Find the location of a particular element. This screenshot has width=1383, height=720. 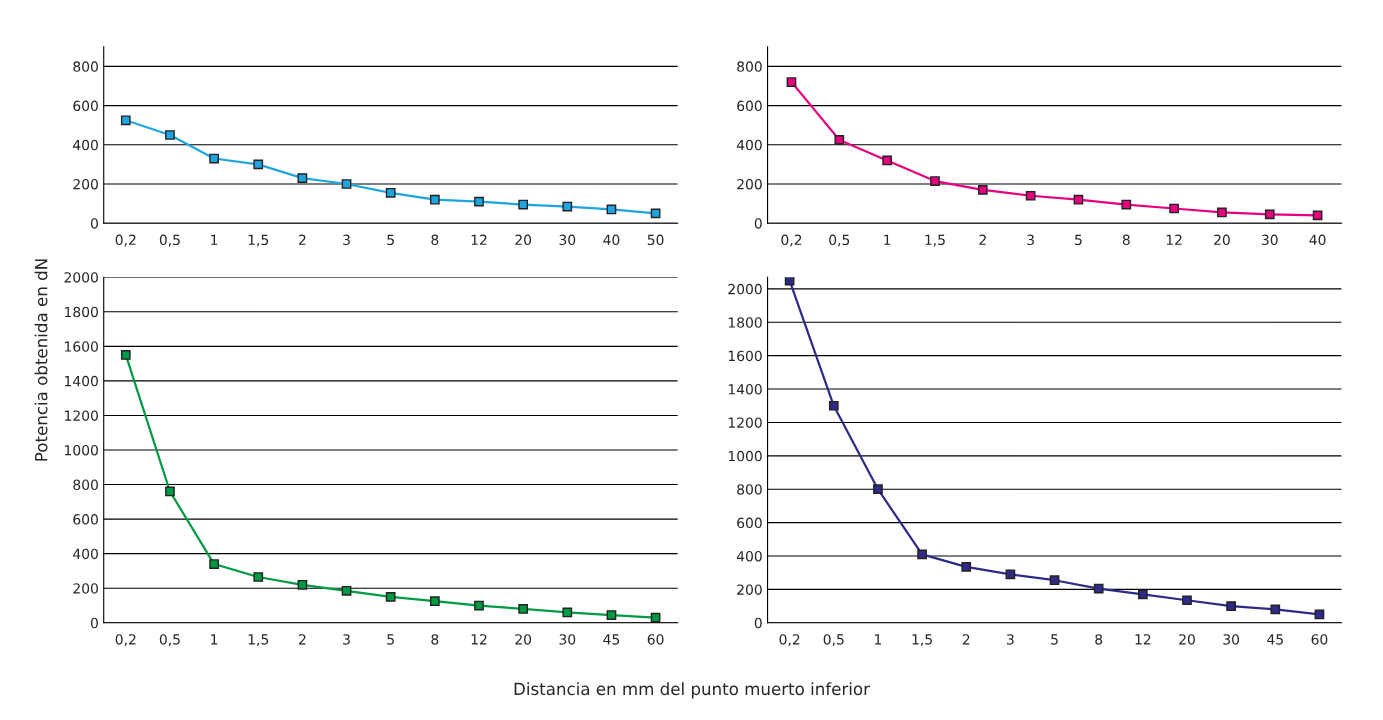

x-tick-label: 50 is located at coordinates (655, 240).